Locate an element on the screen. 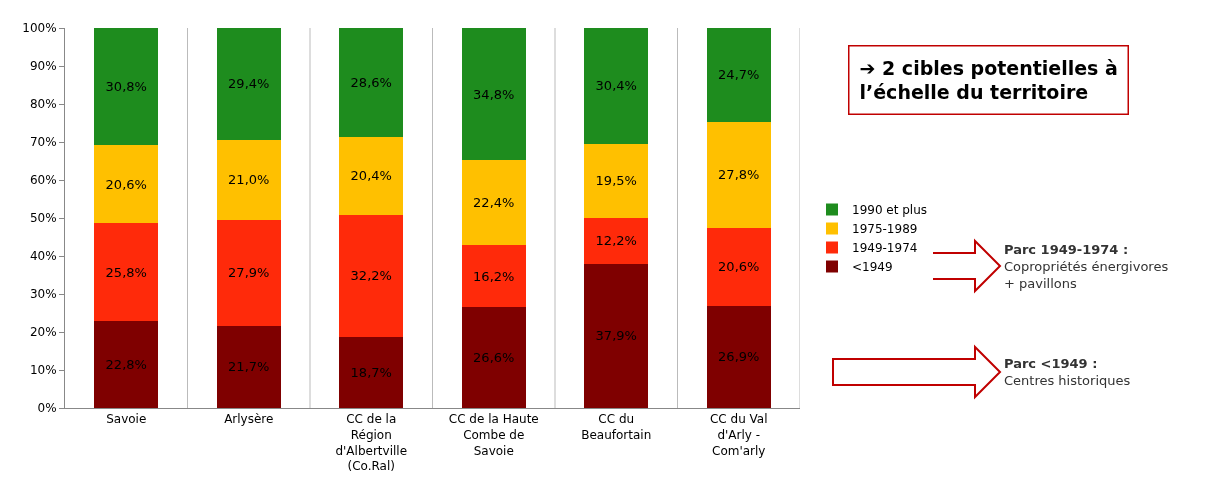 This screenshot has height=500, width=1211. data-label: 21,0% is located at coordinates (249, 180).